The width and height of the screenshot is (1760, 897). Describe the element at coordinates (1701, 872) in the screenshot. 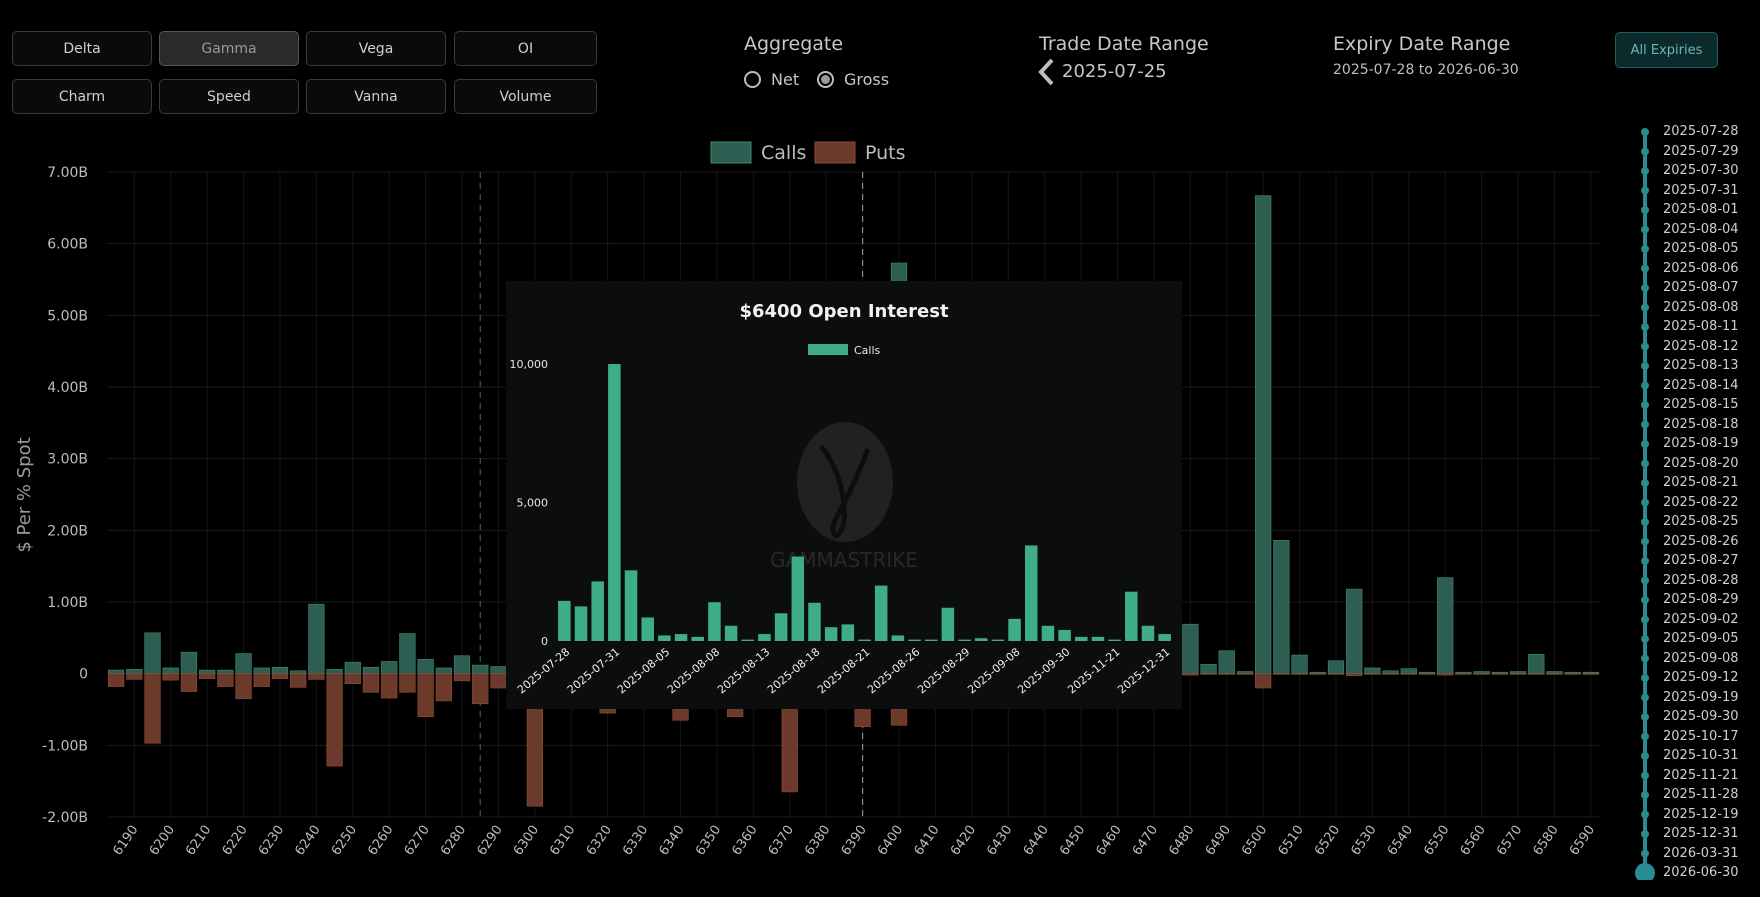

I see `expiry-date-label: 2026-06-30` at that location.